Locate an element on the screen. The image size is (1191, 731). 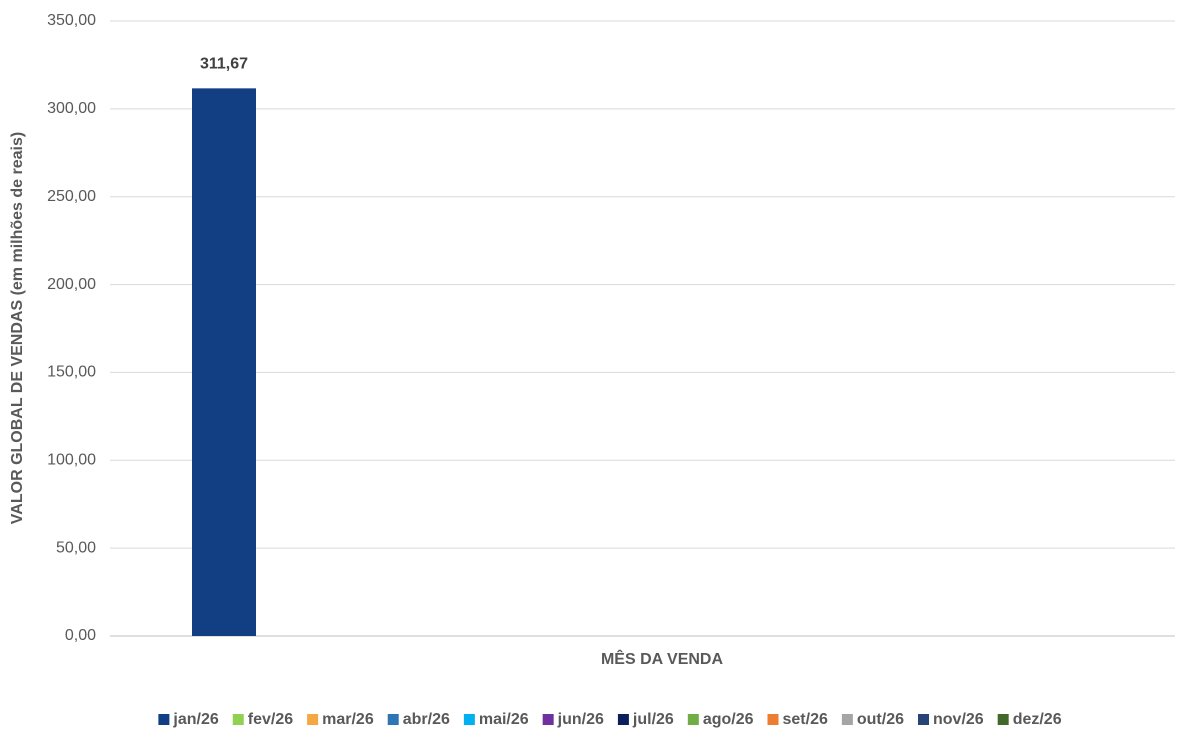
legend-label: out/26 is located at coordinates (880, 719).